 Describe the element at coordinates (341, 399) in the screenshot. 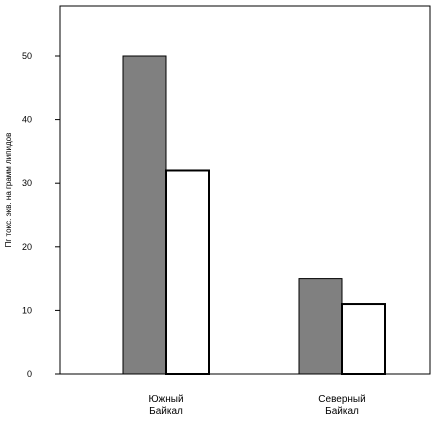

I see `category-label: Северный` at that location.